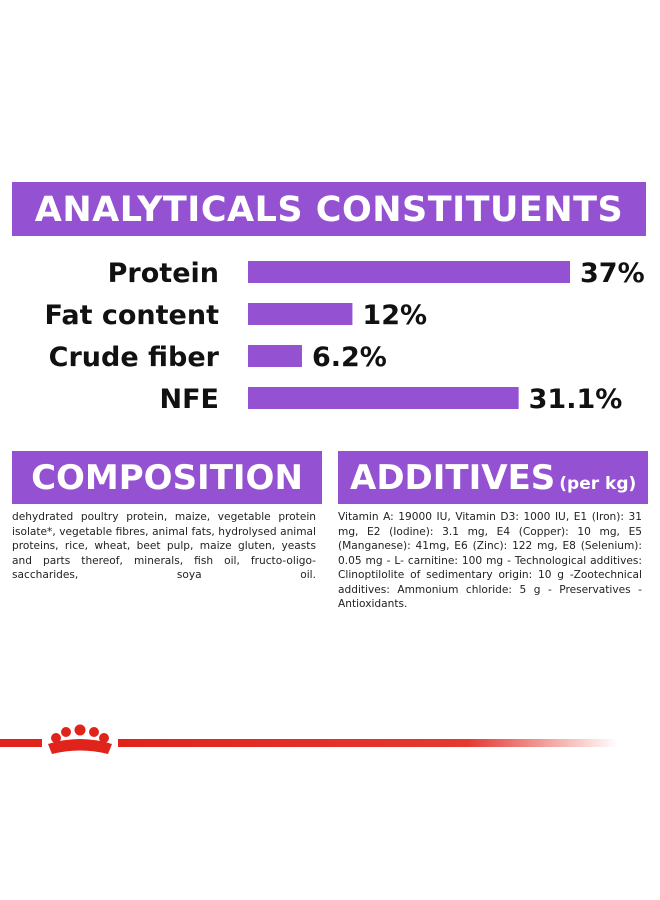  What do you see at coordinates (163, 273) in the screenshot?
I see `category-label: Protein` at bounding box center [163, 273].